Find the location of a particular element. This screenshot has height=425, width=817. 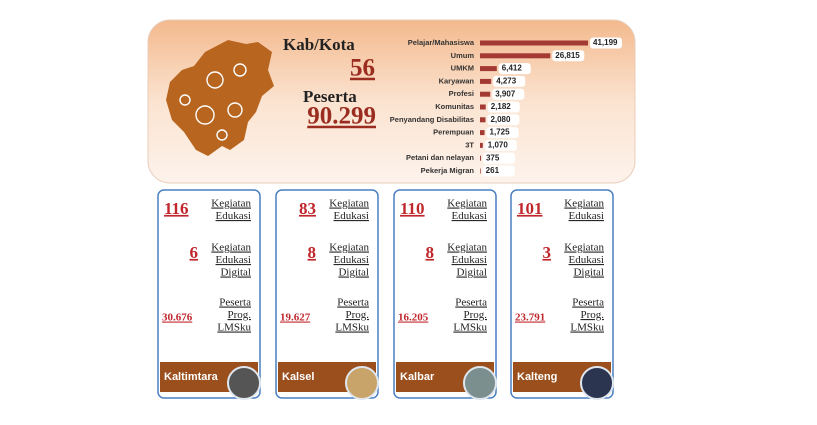

value-label: 1,070 is located at coordinates (498, 145).